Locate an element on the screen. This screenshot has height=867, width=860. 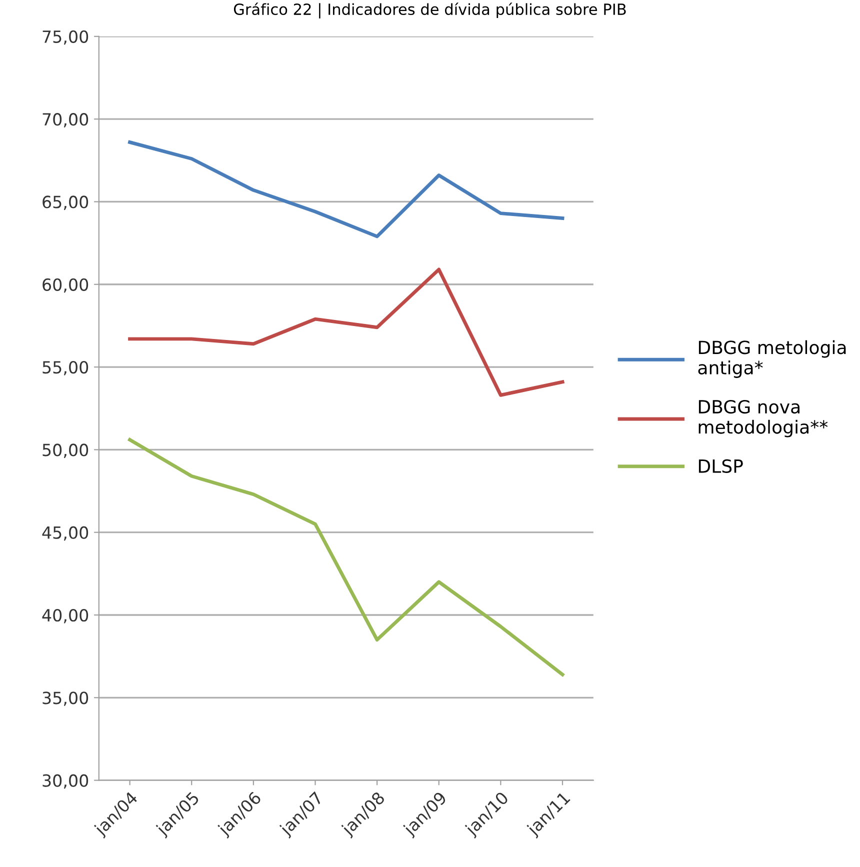
y-tick-label: 60,00 is located at coordinates (65, 285).